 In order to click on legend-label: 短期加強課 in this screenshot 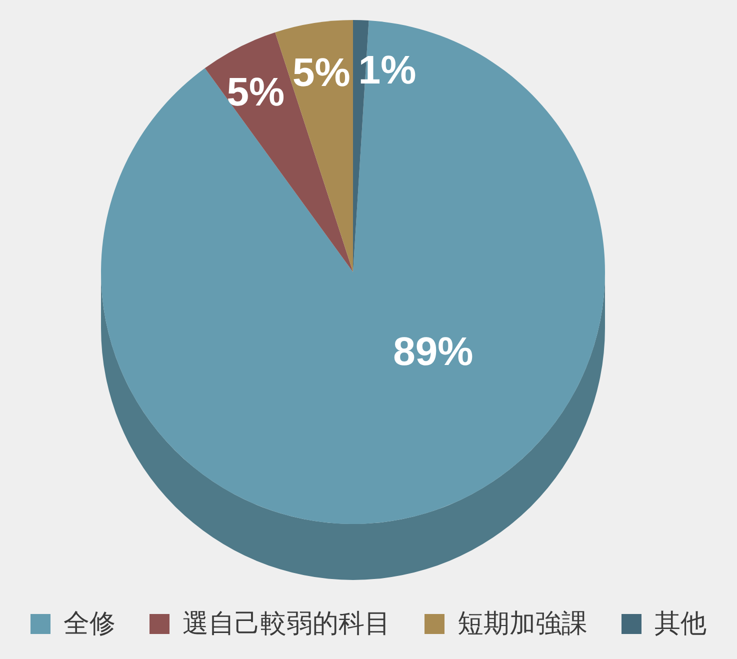, I will do `click(523, 624)`.